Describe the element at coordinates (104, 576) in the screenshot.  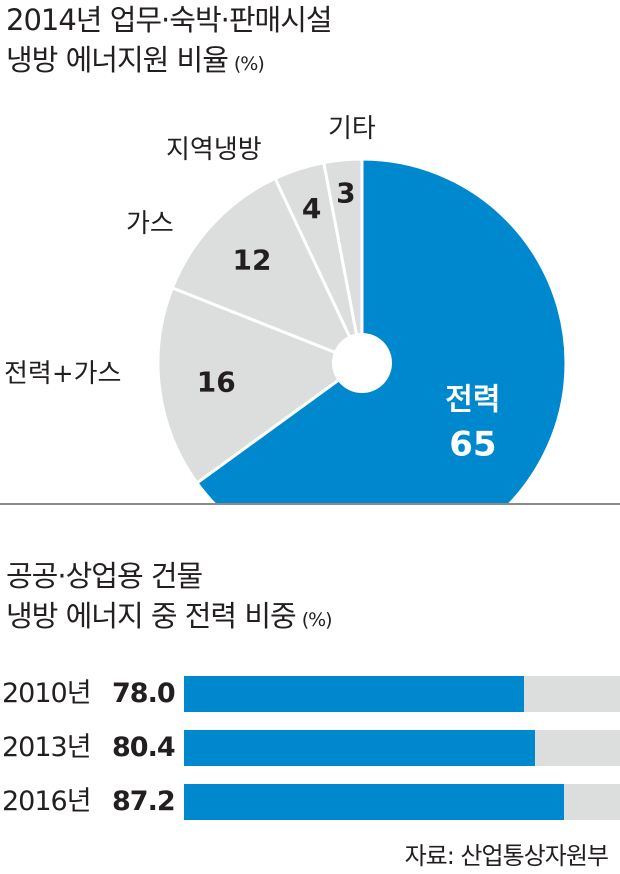
I see `bar-title-line1: 공공·상업용 건물` at that location.